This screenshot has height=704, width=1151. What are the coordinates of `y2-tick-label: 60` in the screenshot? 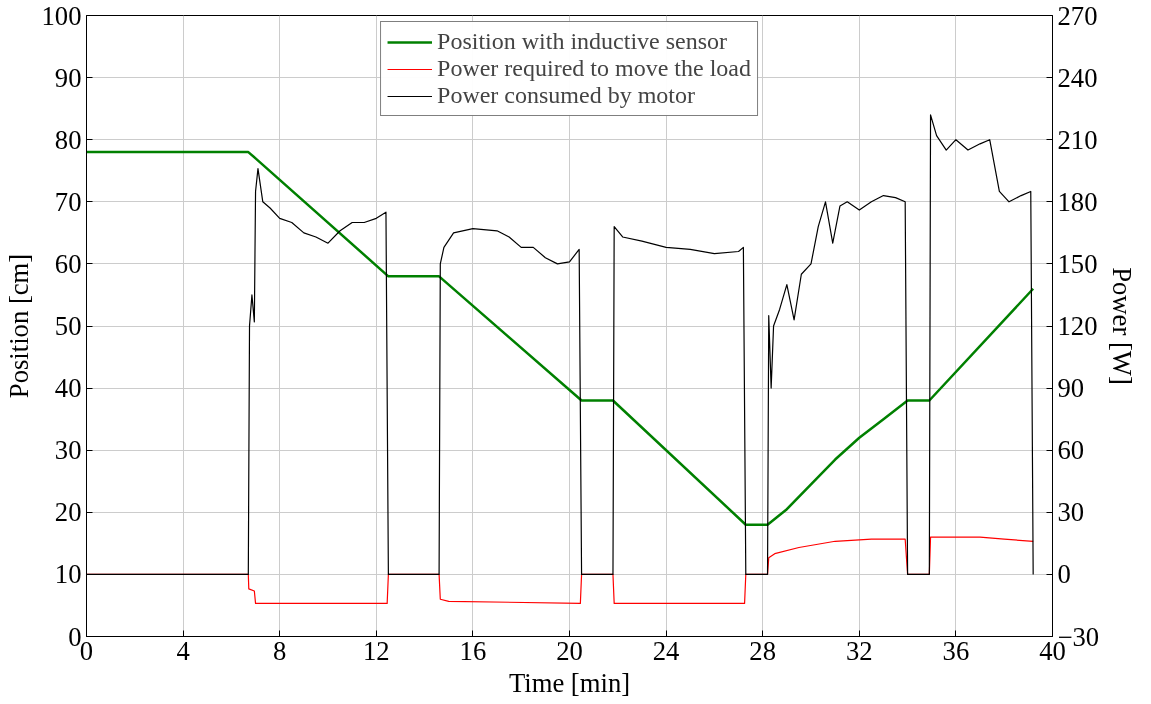 It's located at (1071, 450).